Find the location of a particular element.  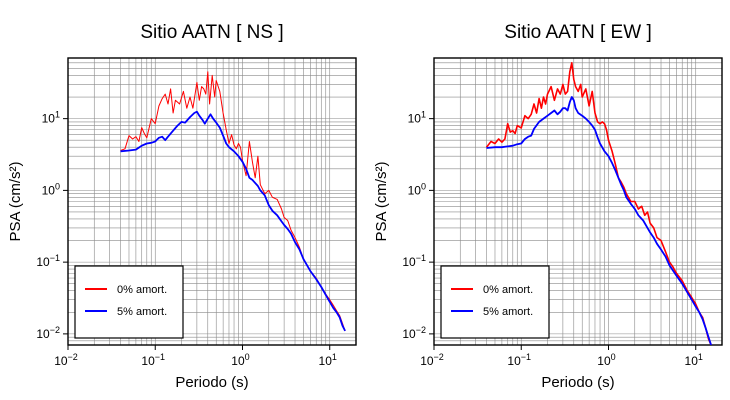

chart-title: Sitio AATN [ EW ] is located at coordinates (577, 32).